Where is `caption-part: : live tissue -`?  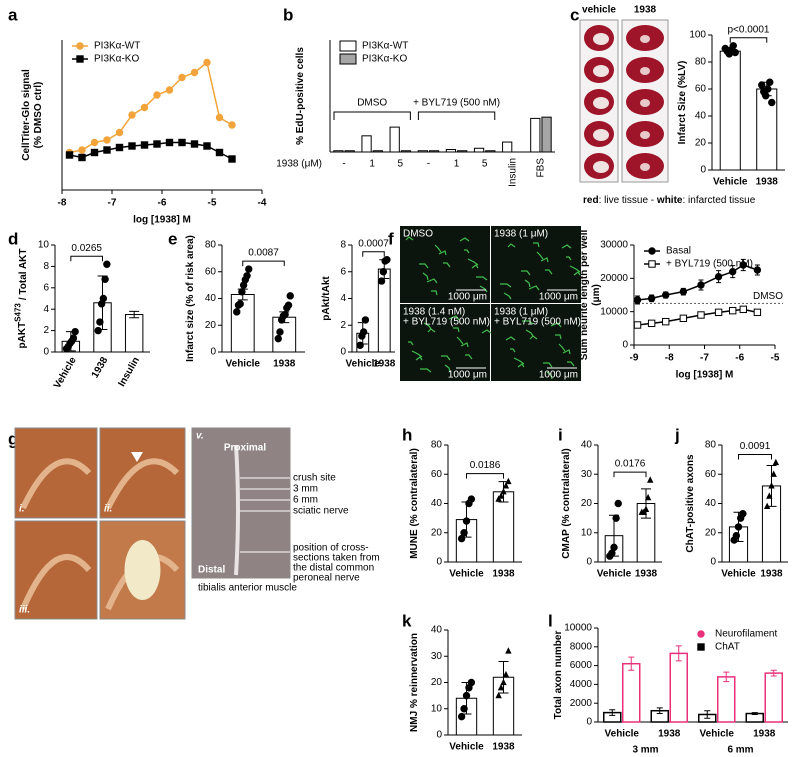 caption-part: : live tissue - is located at coordinates (628, 200).